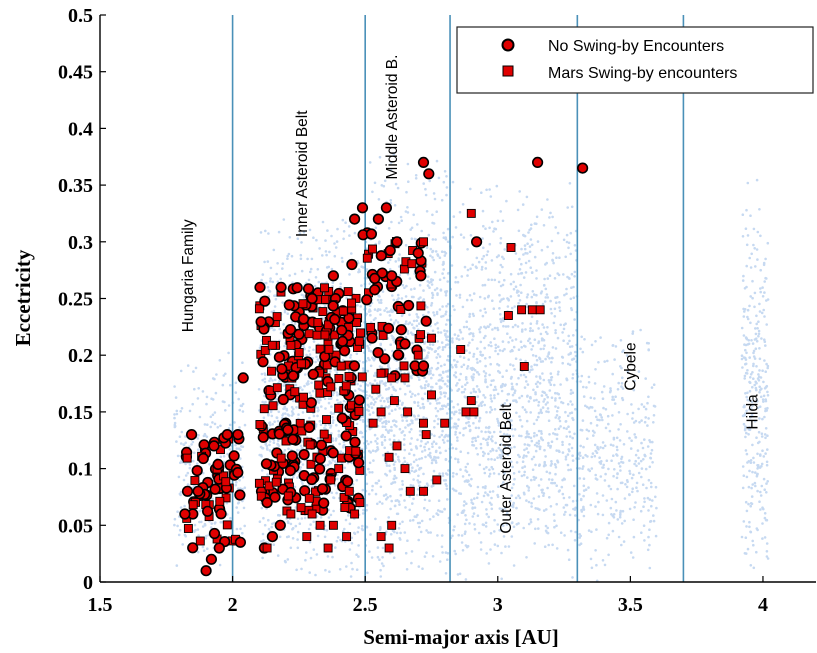  I want to click on y-tick-label: 0.45, so click(75, 73).